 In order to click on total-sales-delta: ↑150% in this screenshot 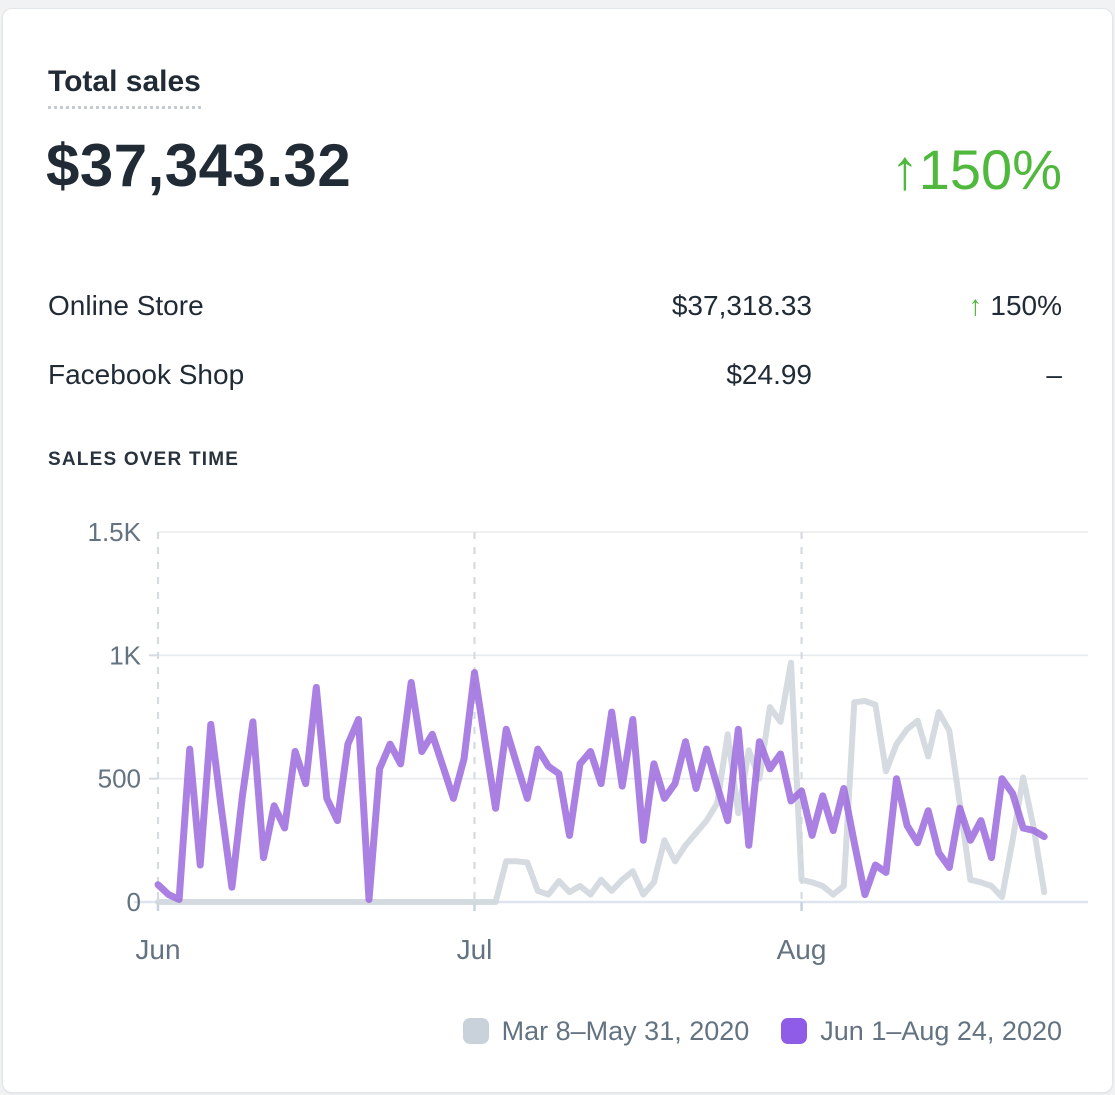, I will do `click(976, 169)`.